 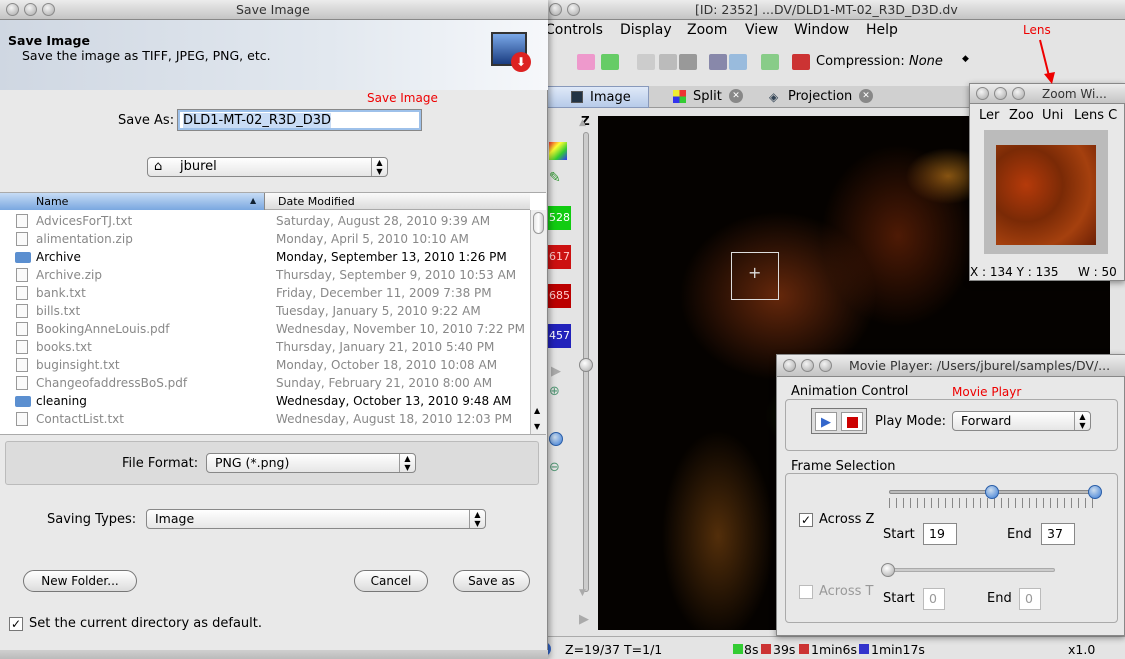 What do you see at coordinates (582, 593) in the screenshot?
I see `z-slider-down-icon: ▼` at bounding box center [582, 593].